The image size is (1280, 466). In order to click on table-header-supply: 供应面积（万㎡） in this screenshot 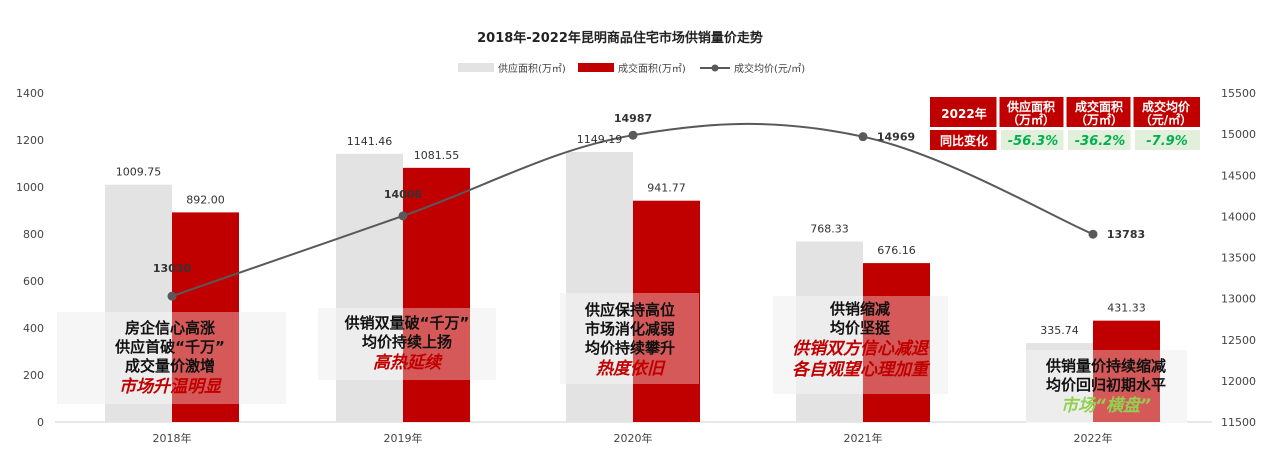, I will do `click(1030, 113)`.